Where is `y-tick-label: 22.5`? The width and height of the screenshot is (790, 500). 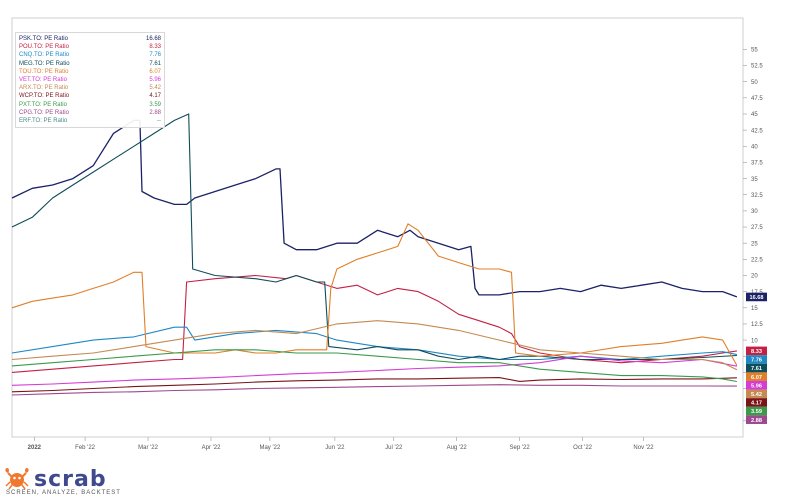
y-tick-label: 22.5 is located at coordinates (757, 261).